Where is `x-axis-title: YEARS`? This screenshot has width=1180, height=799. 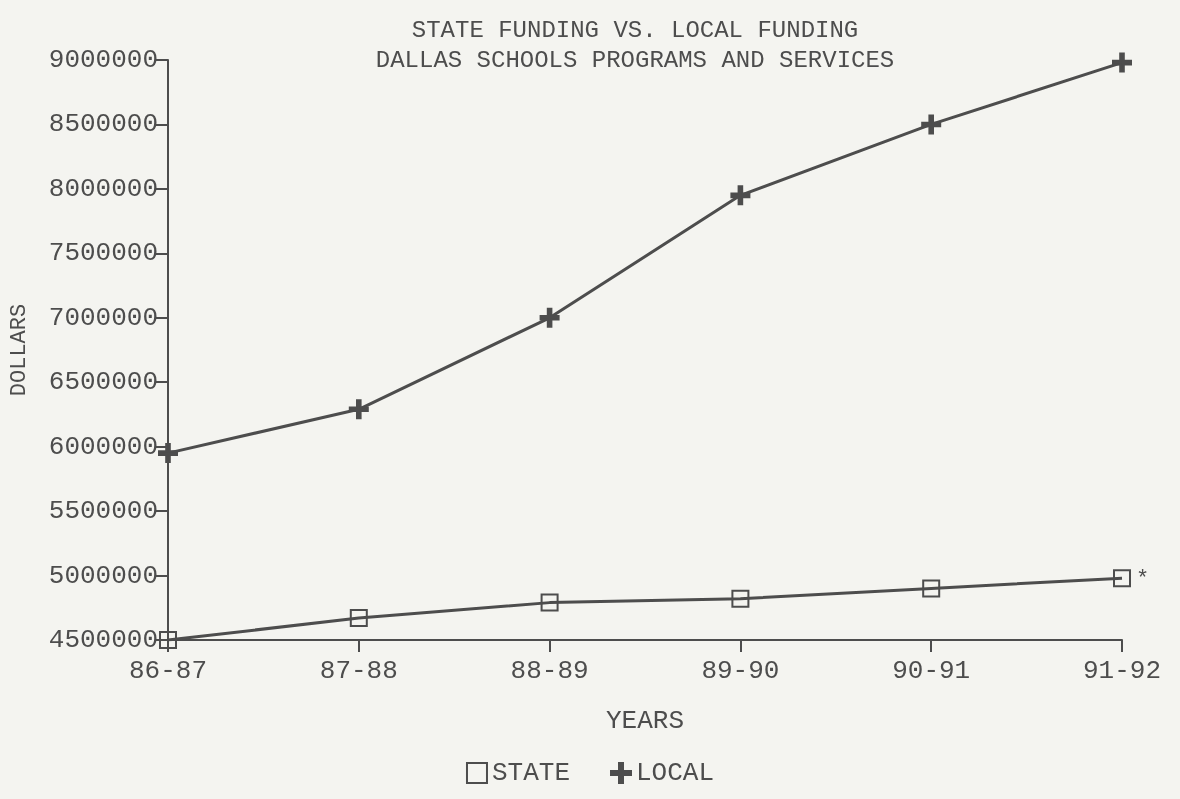
x-axis-title: YEARS is located at coordinates (645, 721).